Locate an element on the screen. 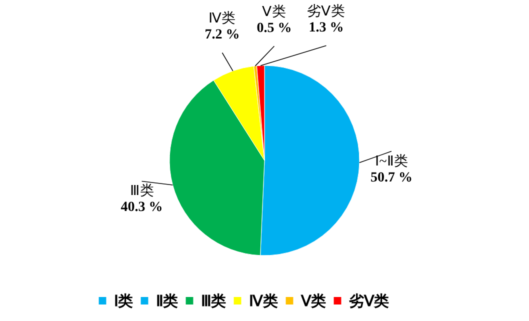 This screenshot has height=321, width=529. legend-label: Ⅱ类 is located at coordinates (167, 301).